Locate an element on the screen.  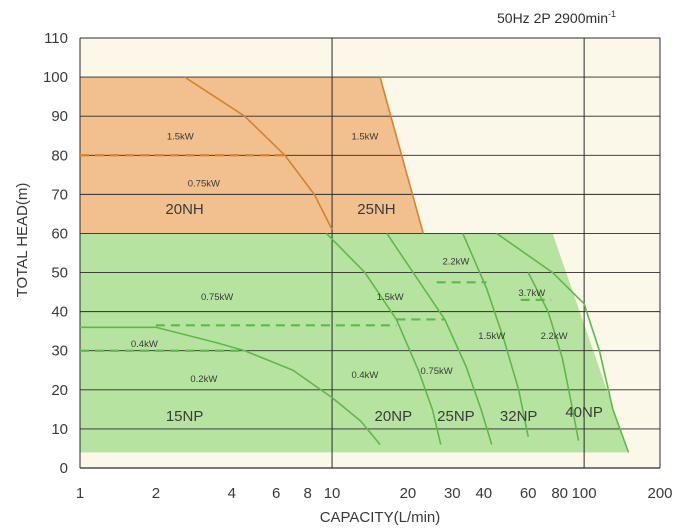
region-label: 15NP is located at coordinates (185, 416).